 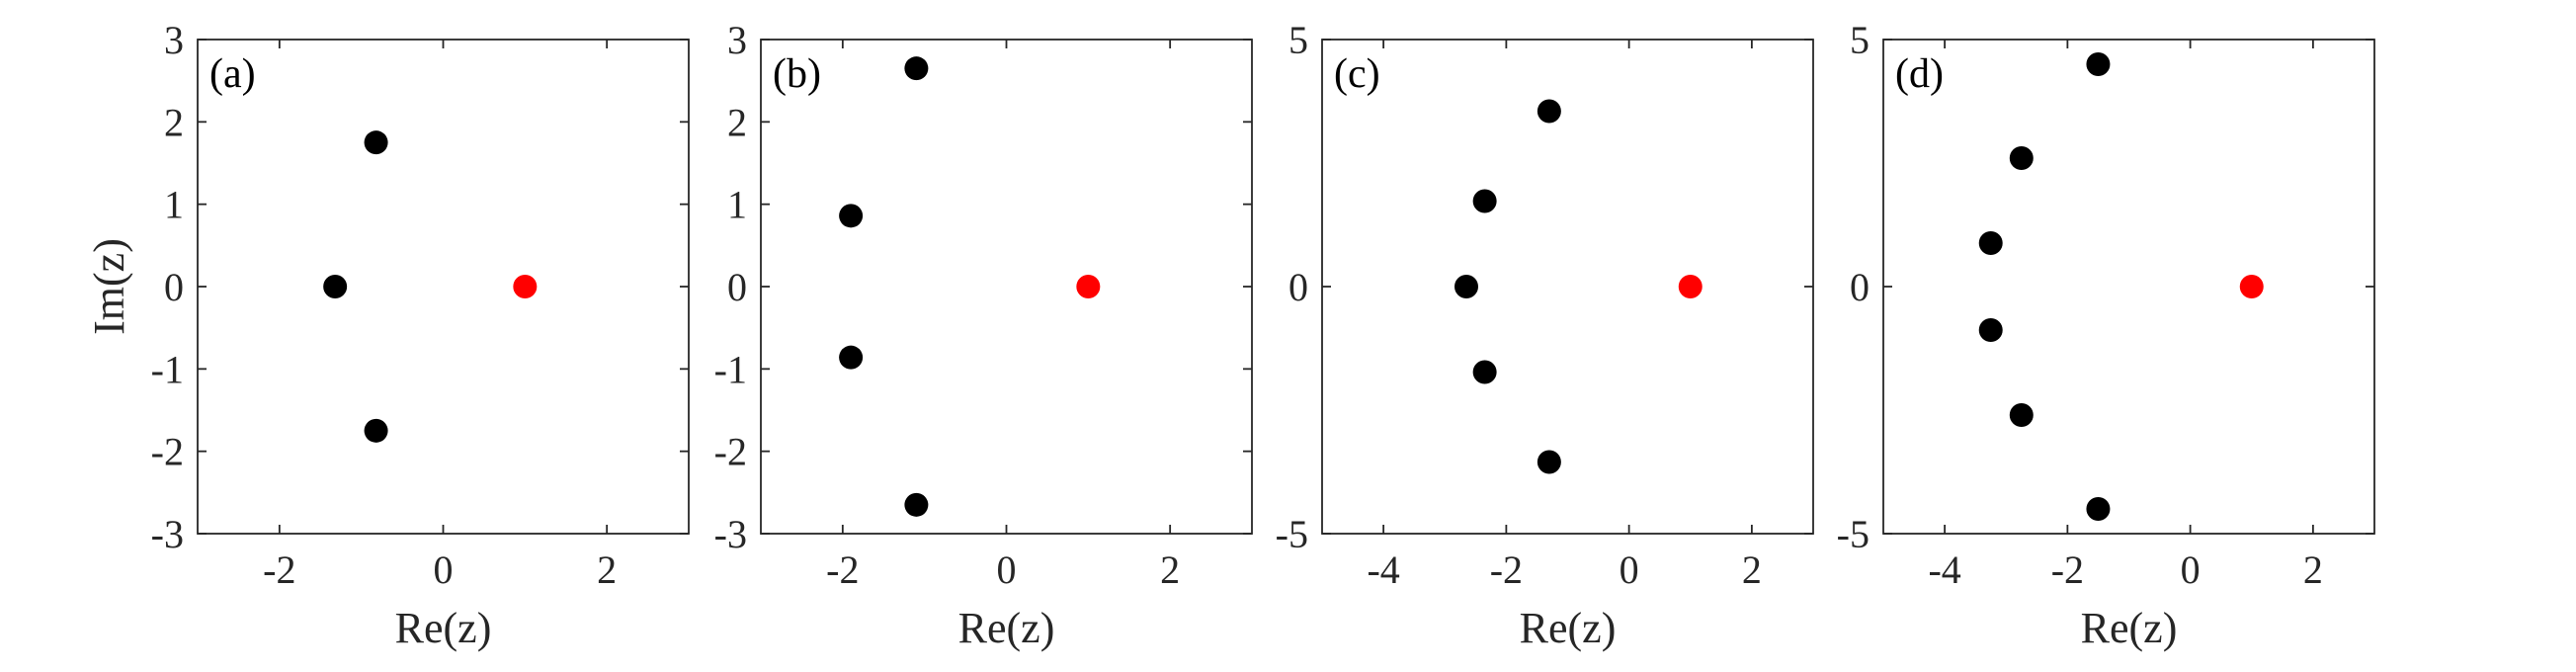 What do you see at coordinates (1357, 74) in the screenshot?
I see `panel-label: (c)` at bounding box center [1357, 74].